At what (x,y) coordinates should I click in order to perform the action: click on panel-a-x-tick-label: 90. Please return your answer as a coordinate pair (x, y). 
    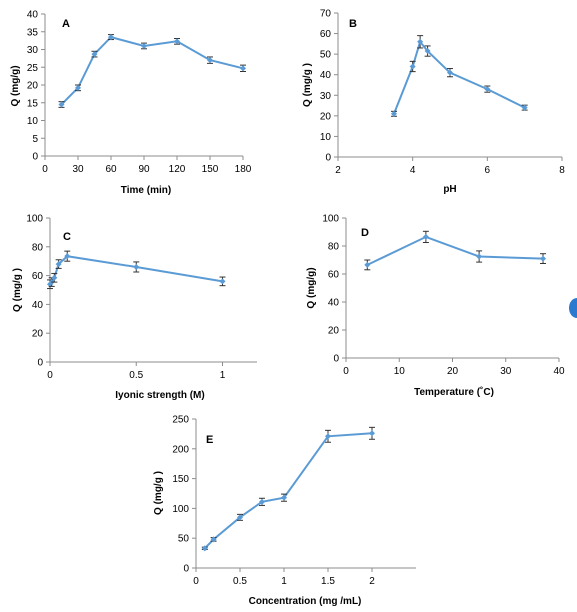
    Looking at the image, I should click on (144, 169).